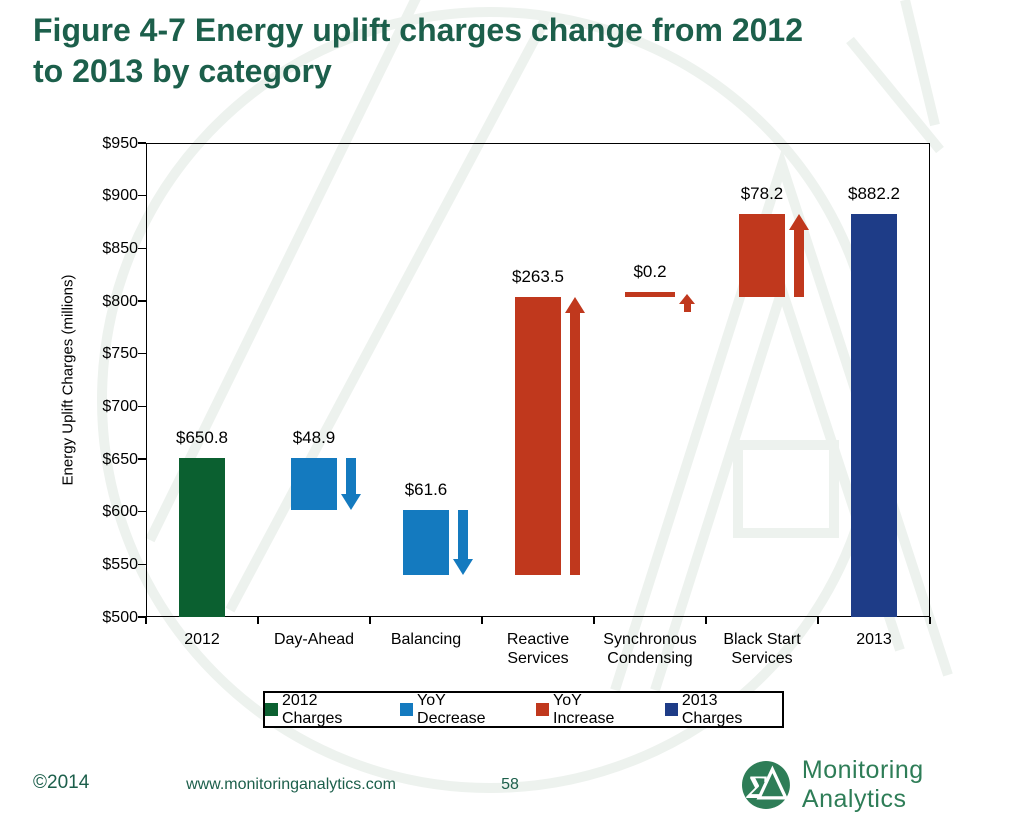 The width and height of the screenshot is (1016, 814). Describe the element at coordinates (575, 304) in the screenshot. I see `arrow-up-reactive-services-head` at that location.